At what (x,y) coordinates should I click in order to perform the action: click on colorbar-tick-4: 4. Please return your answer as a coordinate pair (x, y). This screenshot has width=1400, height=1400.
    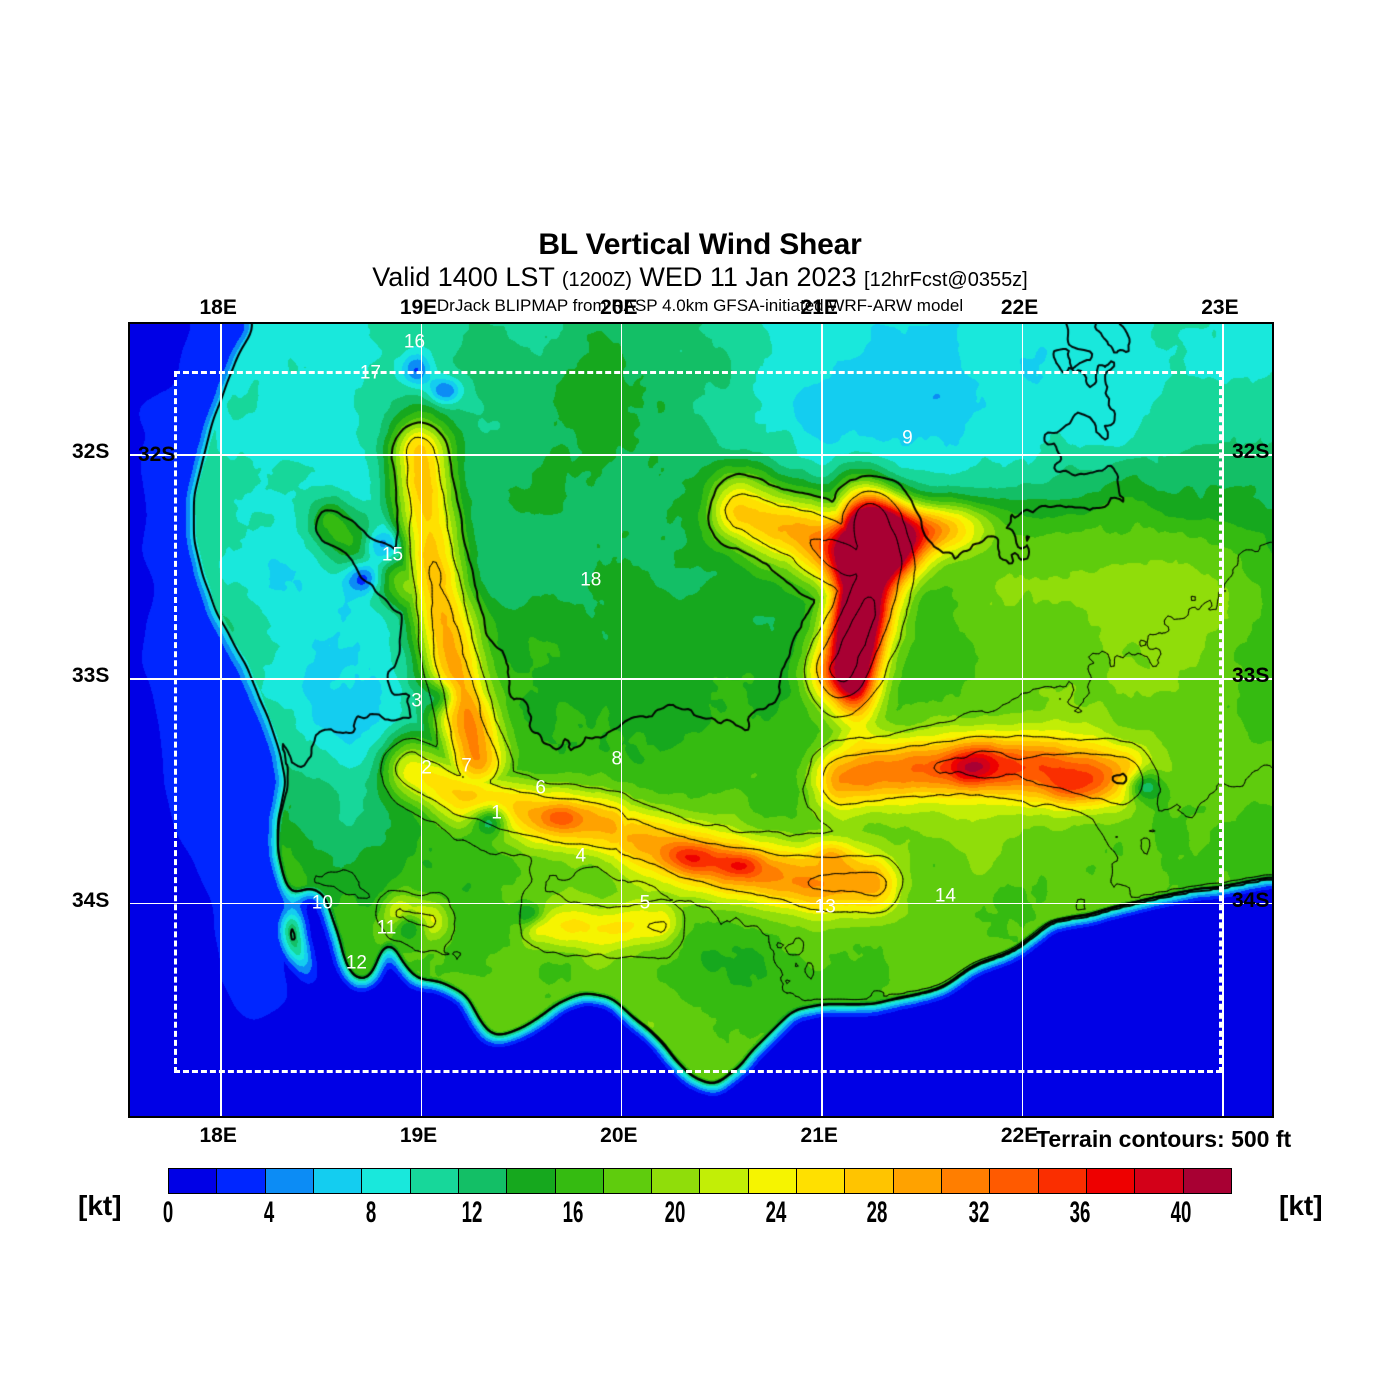
    Looking at the image, I should click on (269, 1212).